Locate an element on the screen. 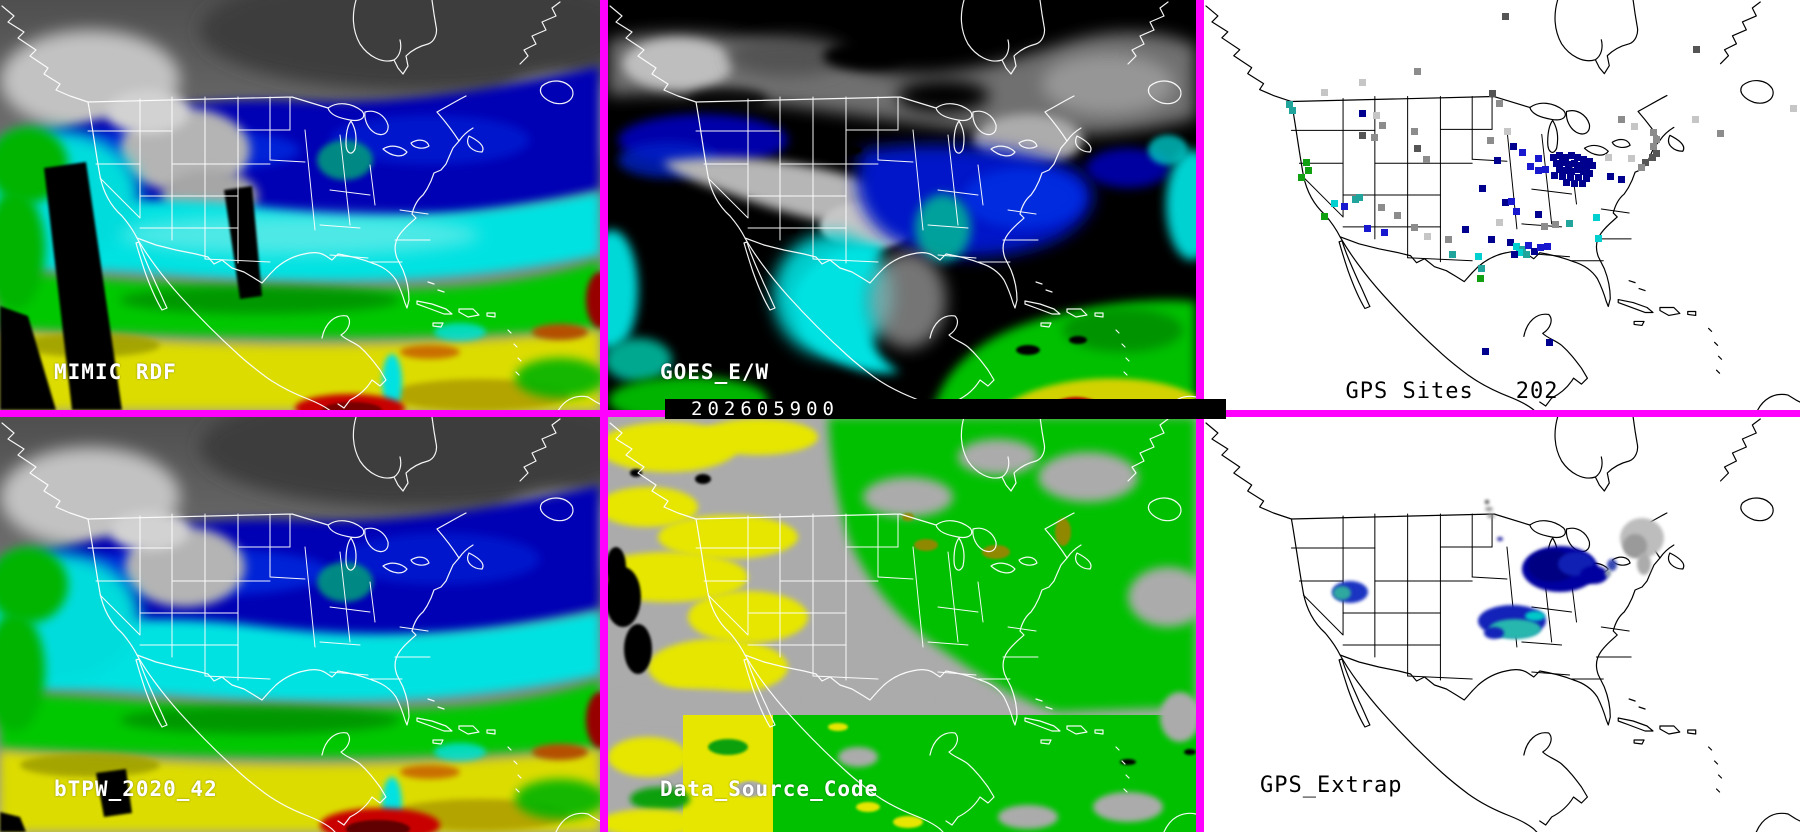 The height and width of the screenshot is (832, 1800). timestamp-bar: 202605900 is located at coordinates (945, 409).